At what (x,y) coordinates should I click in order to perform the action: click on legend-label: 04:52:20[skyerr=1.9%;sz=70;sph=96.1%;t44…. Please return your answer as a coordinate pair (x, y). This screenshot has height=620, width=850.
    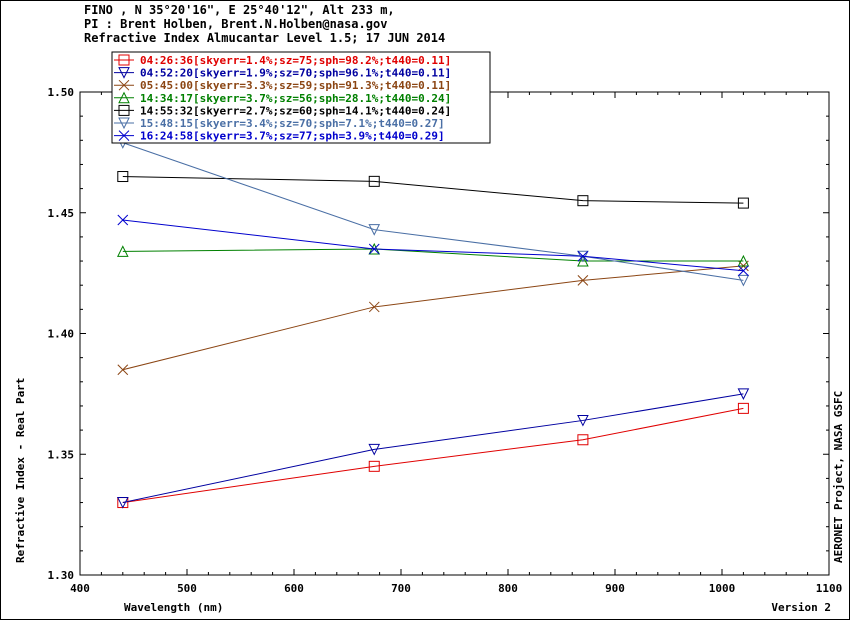
    Looking at the image, I should click on (295, 73).